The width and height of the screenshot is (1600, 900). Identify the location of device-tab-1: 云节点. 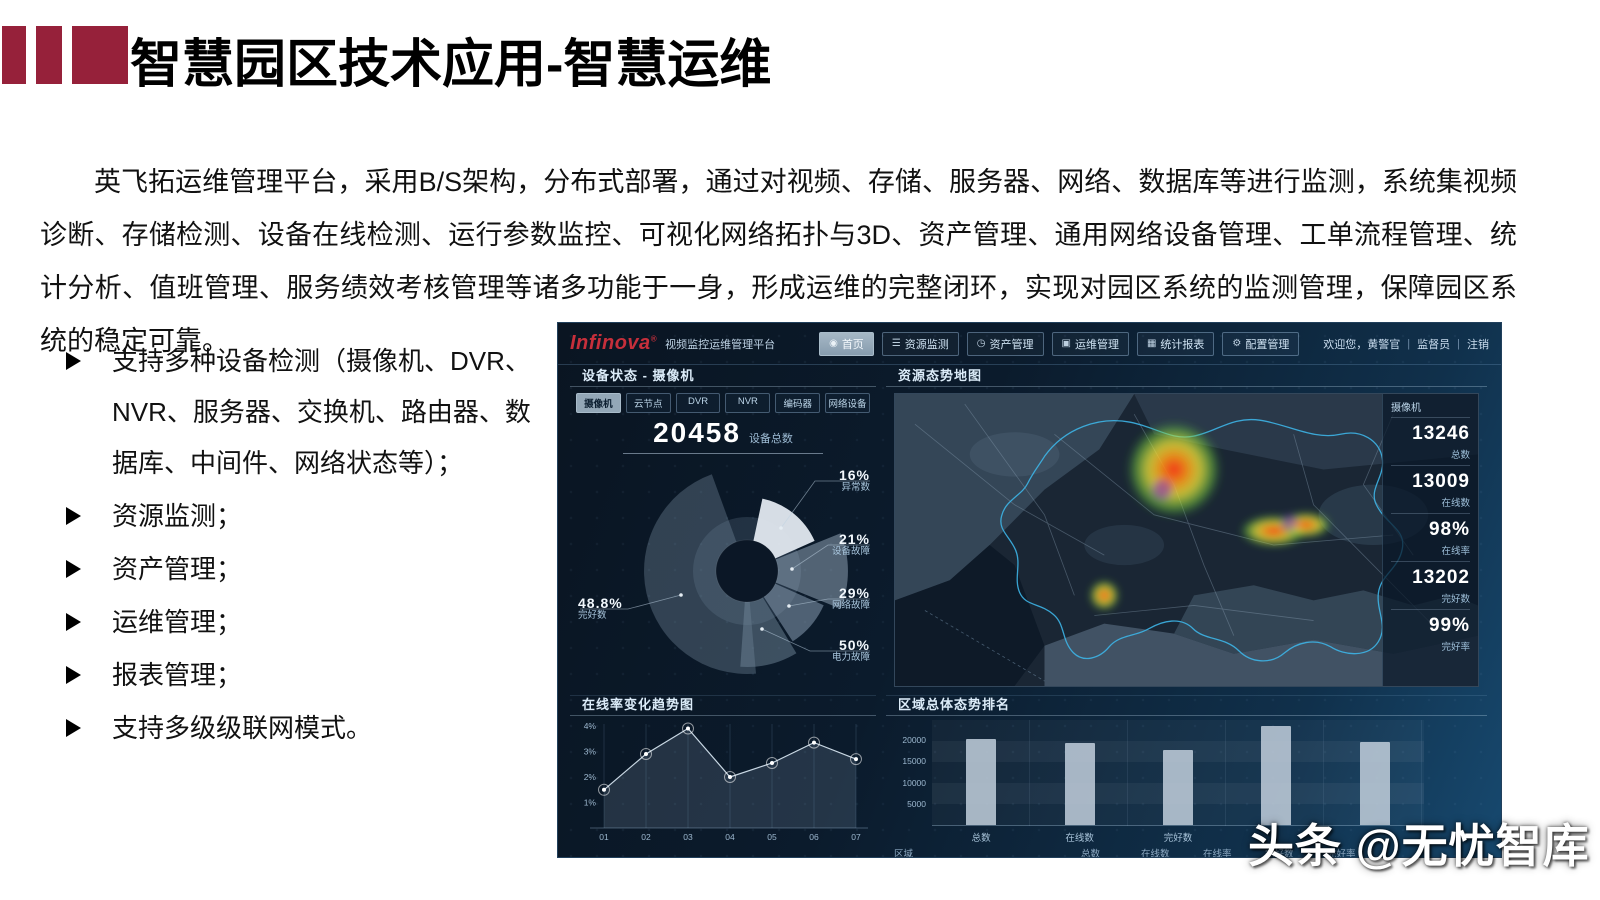
(648, 403).